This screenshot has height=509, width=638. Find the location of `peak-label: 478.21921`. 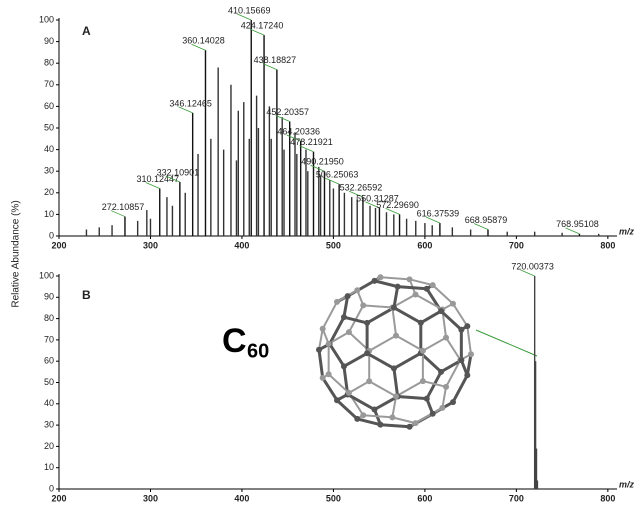

peak-label: 478.21921 is located at coordinates (311, 142).